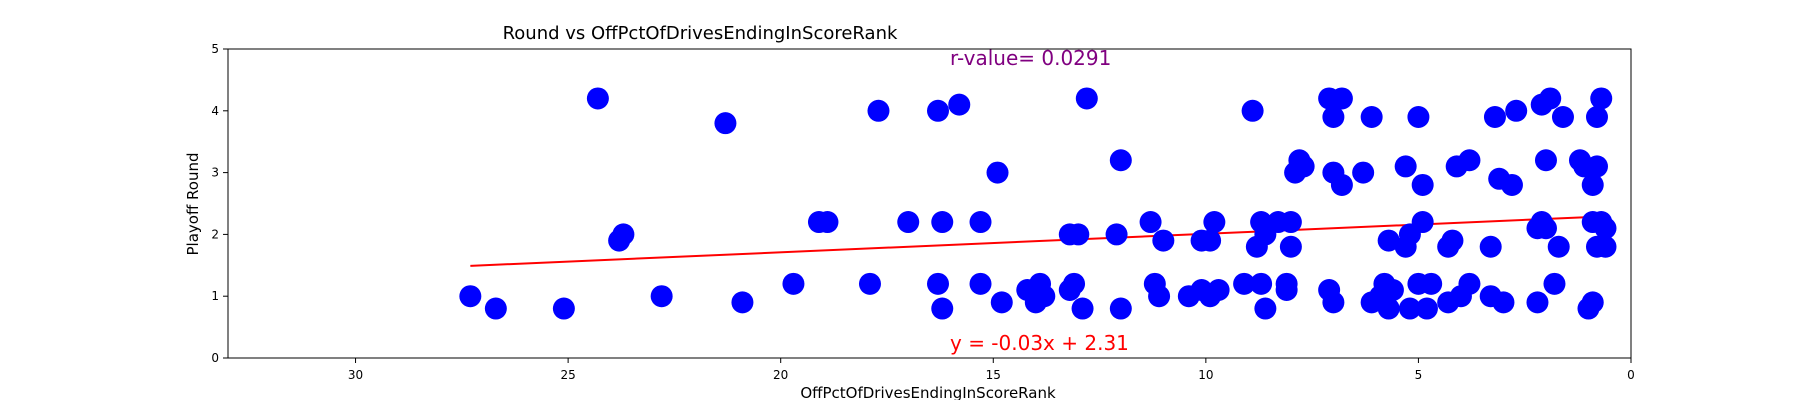 This screenshot has width=1800, height=400. Describe the element at coordinates (355, 375) in the screenshot. I see `x-tick-label: 30` at that location.